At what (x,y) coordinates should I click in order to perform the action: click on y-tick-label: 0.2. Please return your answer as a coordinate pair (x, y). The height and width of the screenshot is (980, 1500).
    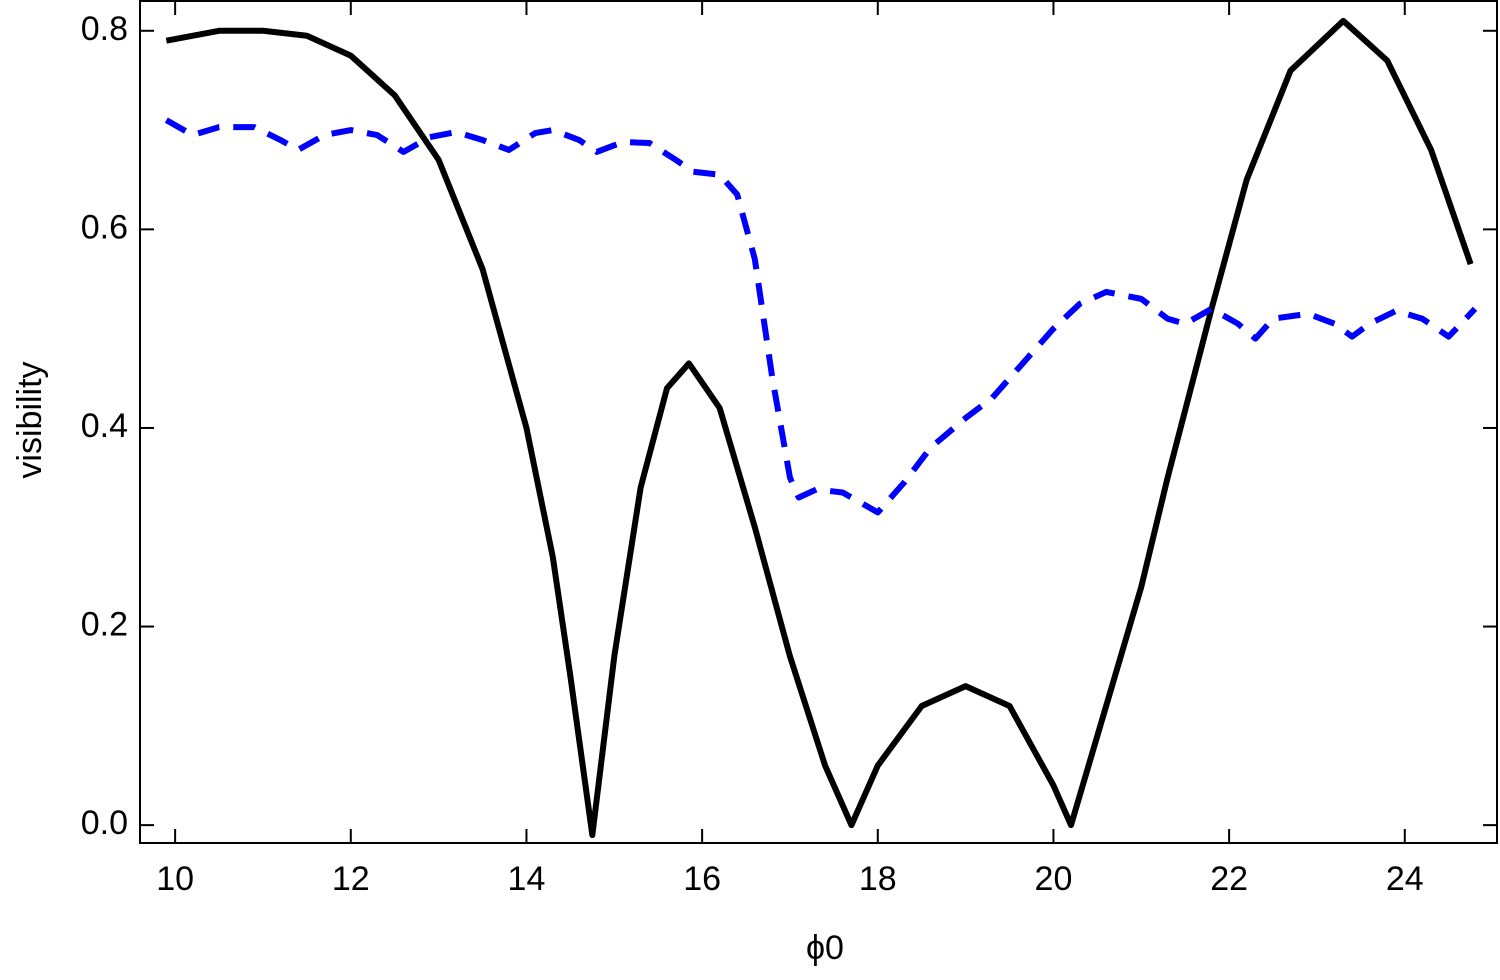
    Looking at the image, I should click on (104, 625).